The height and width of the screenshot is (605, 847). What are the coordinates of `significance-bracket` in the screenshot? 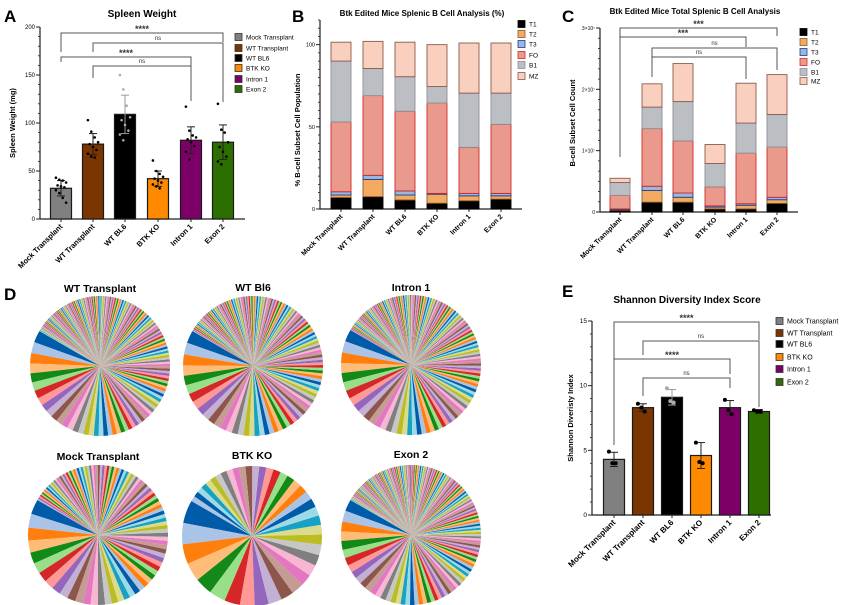 It's located at (158, 72).